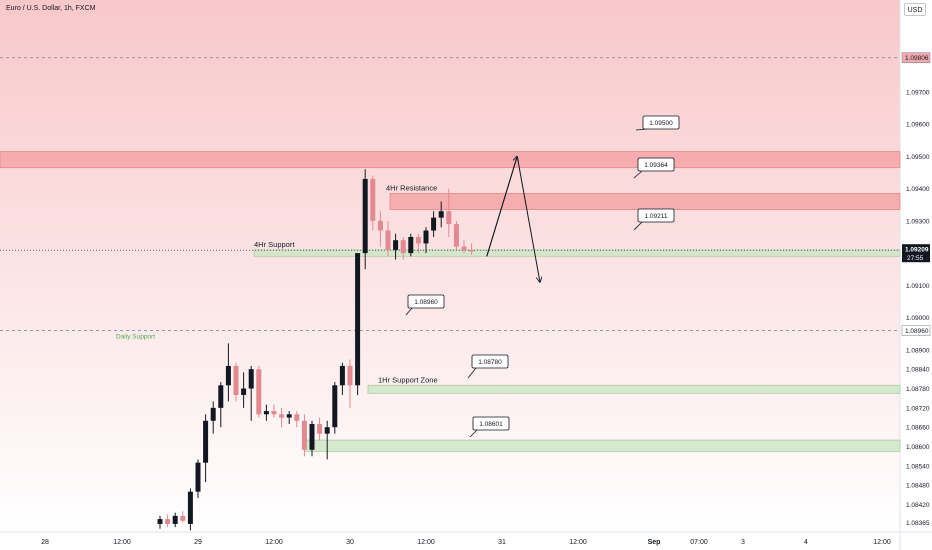 The width and height of the screenshot is (932, 550). Describe the element at coordinates (918, 189) in the screenshot. I see `price-tick-label-3: 1.09400` at that location.